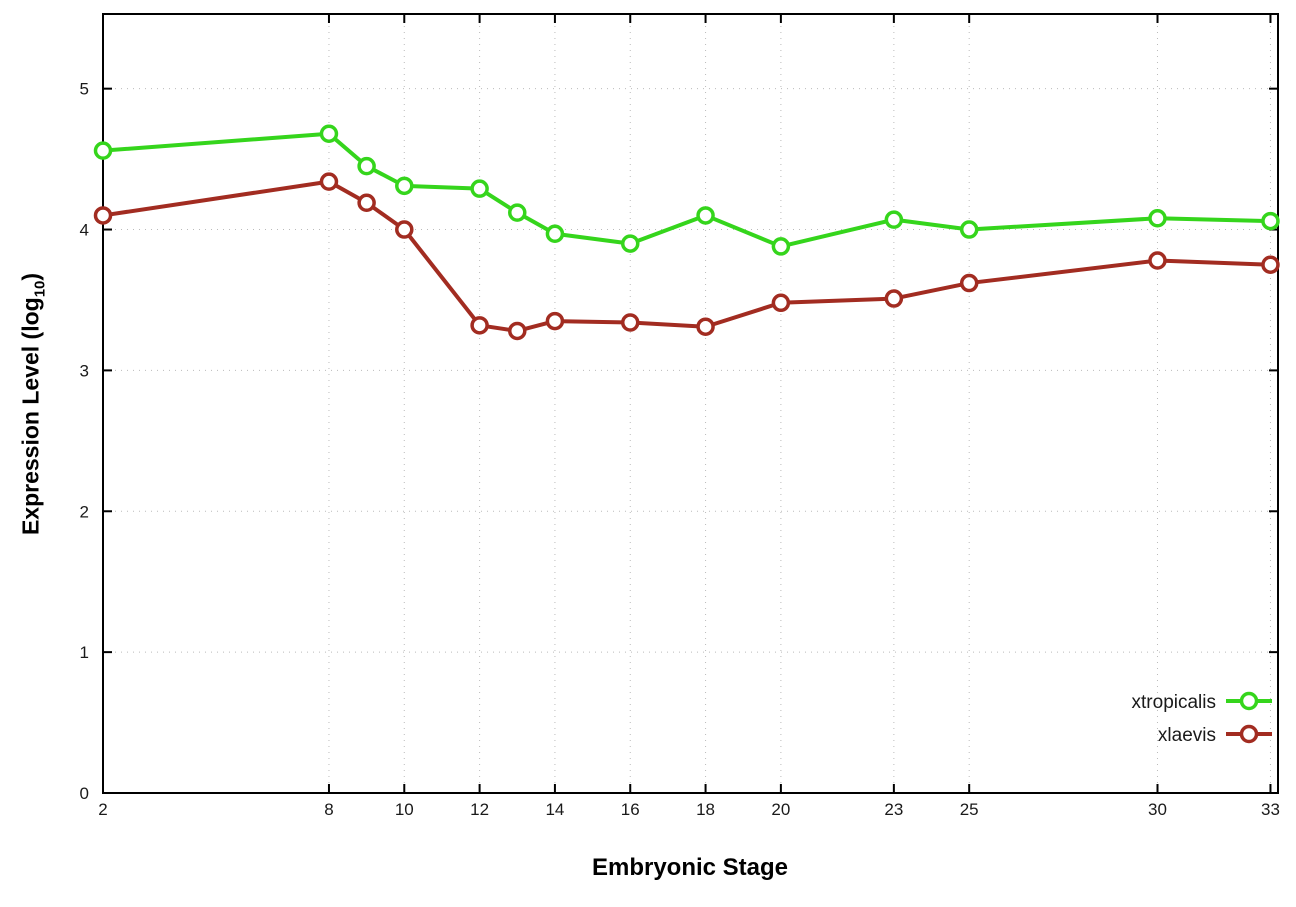 Image resolution: width=1296 pixels, height=907 pixels. Describe the element at coordinates (554, 809) in the screenshot. I see `x-tick-label: 14` at that location.